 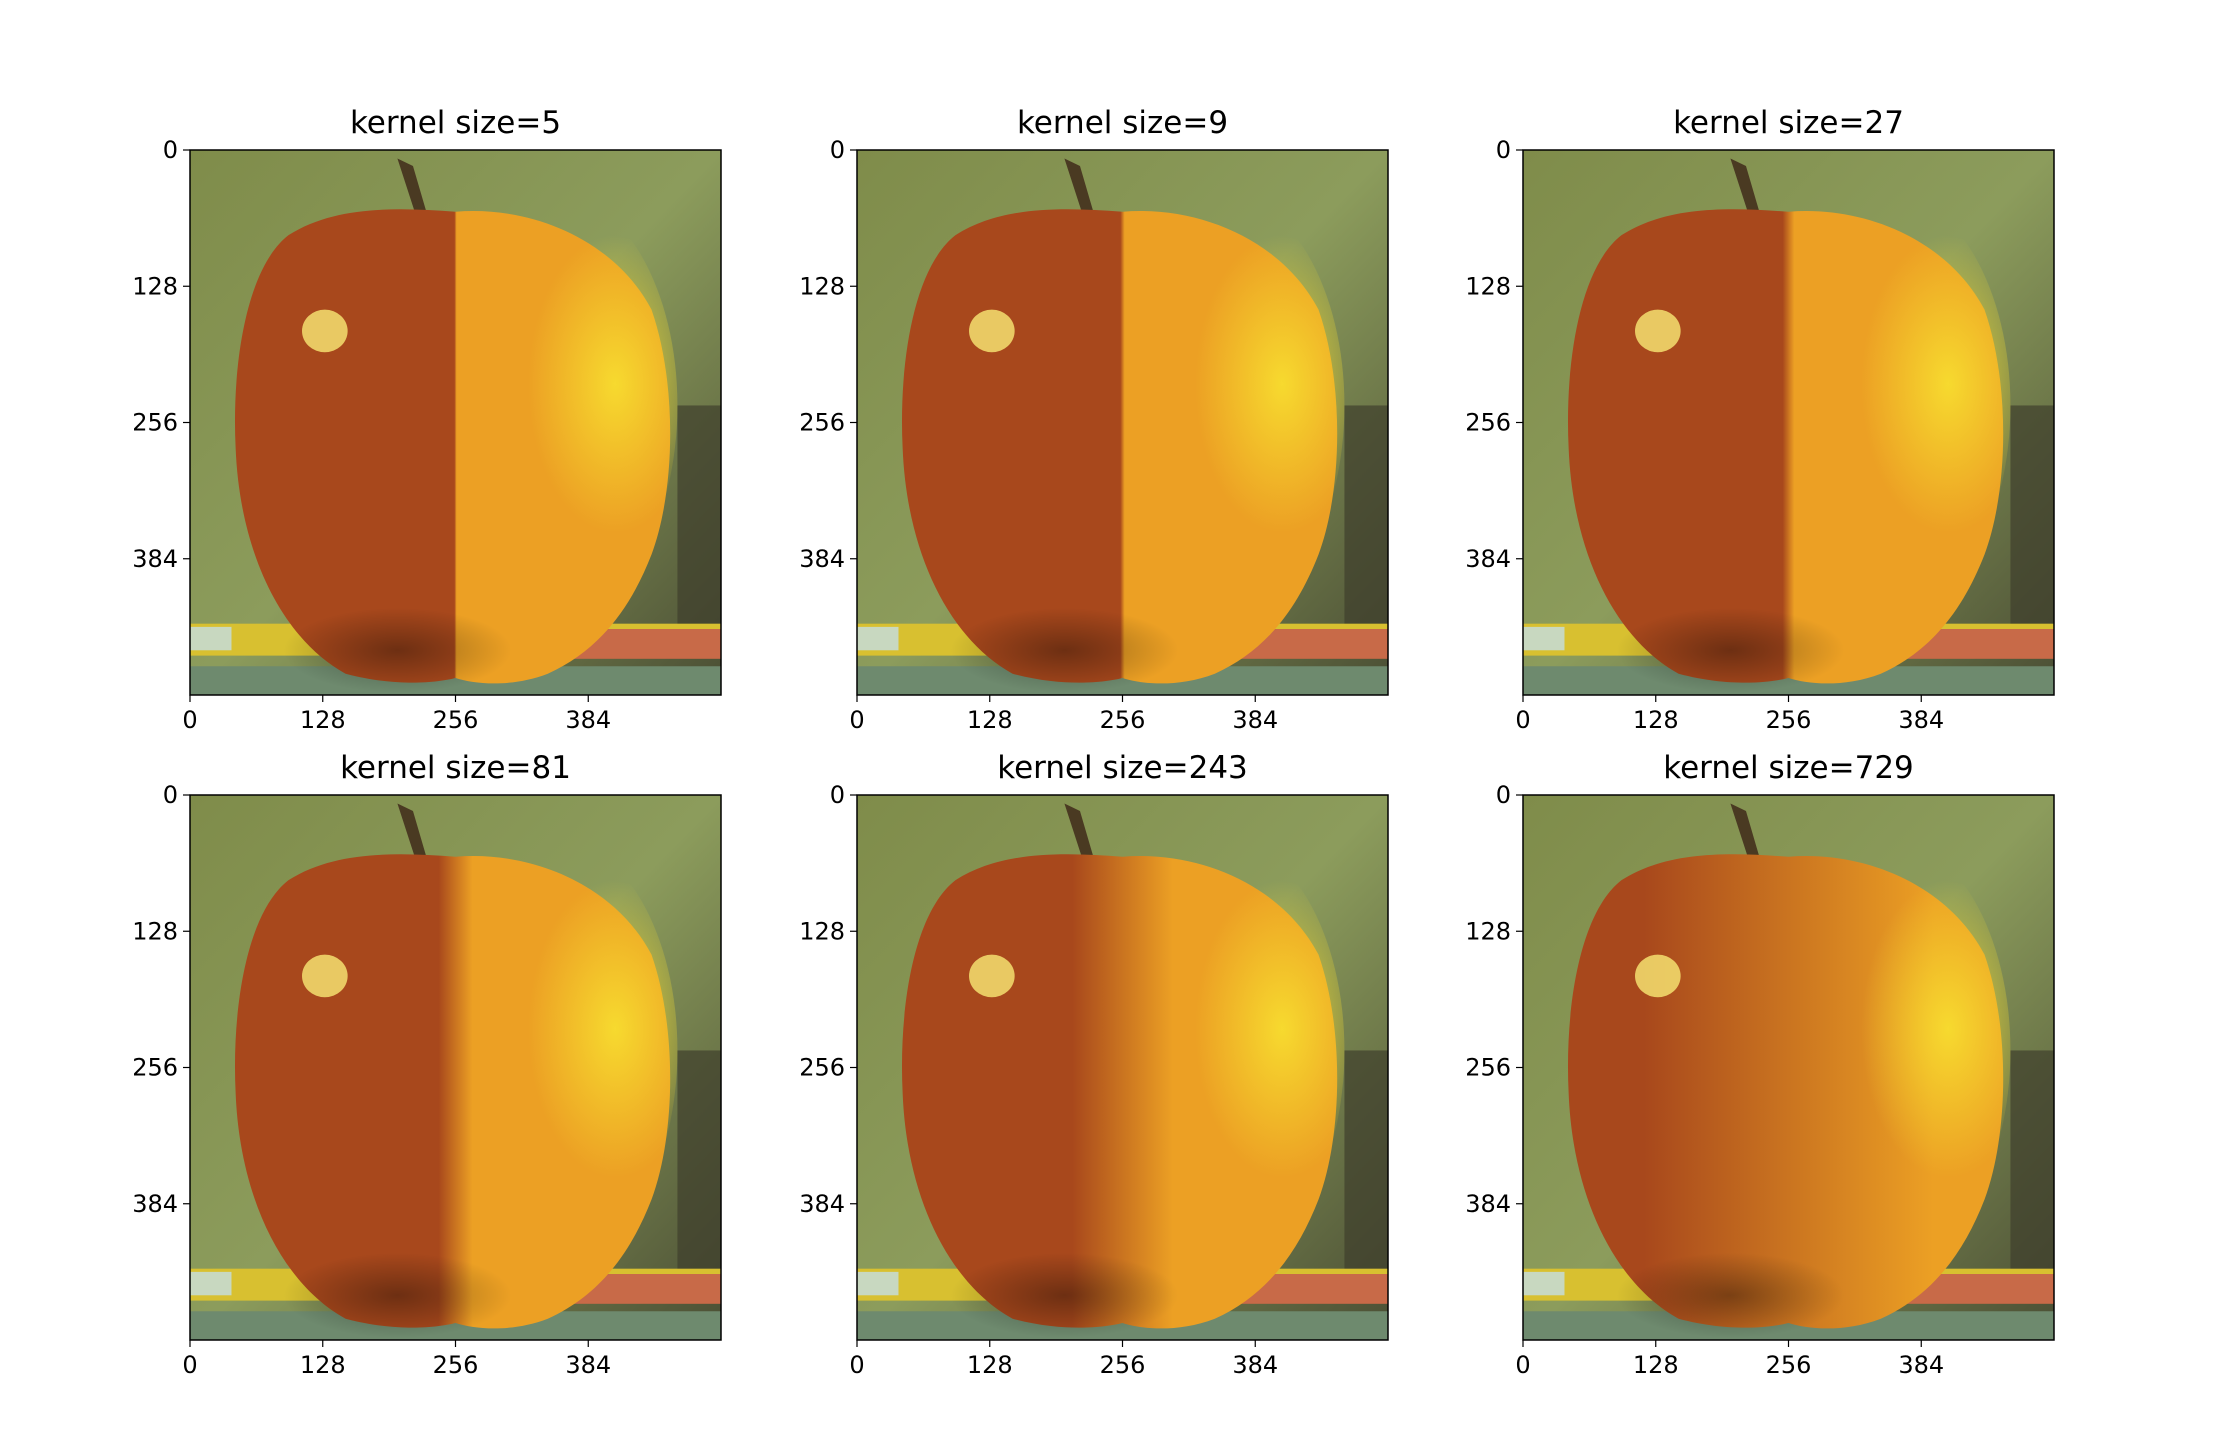 I want to click on subplot-title: kernel size=81, so click(x=455, y=768).